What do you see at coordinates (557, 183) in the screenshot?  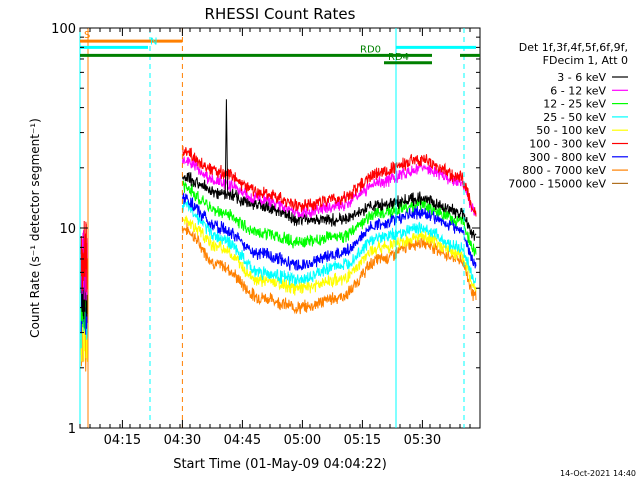 I see `legend-label: 7000 - 15000 keV` at bounding box center [557, 183].